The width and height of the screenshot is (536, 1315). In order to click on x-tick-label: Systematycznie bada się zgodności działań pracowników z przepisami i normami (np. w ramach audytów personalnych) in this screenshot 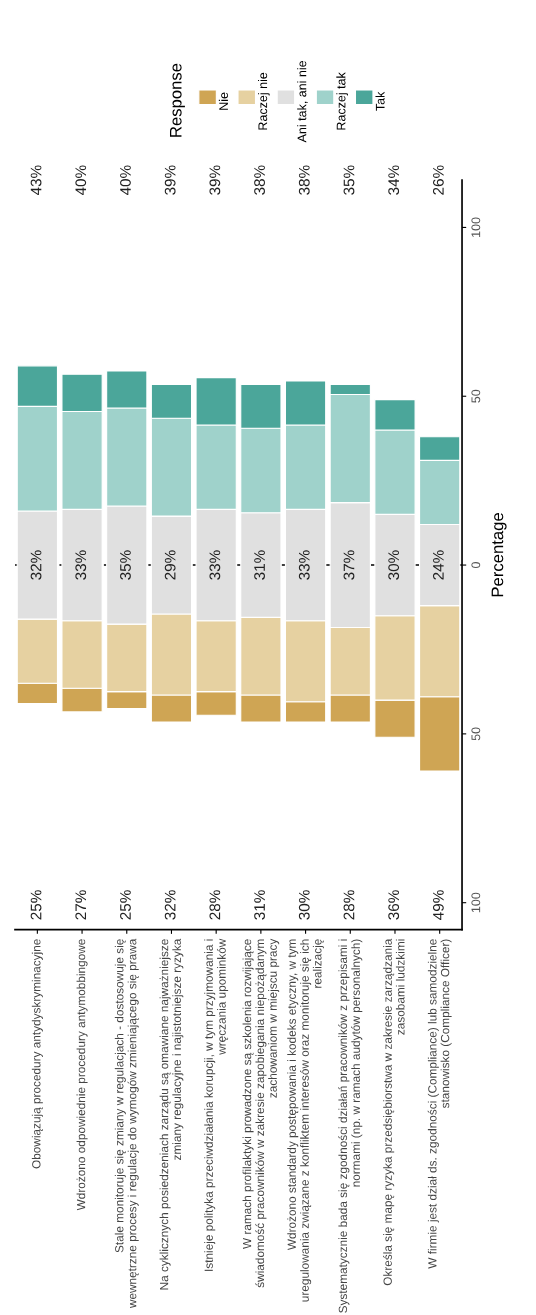, I will do `click(350, 1126)`.